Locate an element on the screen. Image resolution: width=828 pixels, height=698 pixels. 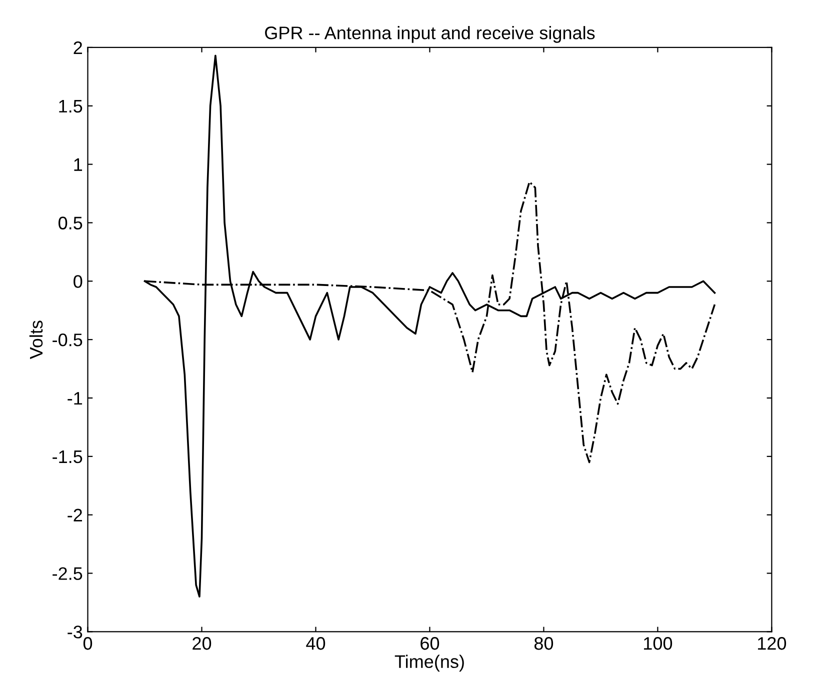
chart-title: GPR -- Antenna input and receive signals is located at coordinates (430, 34).